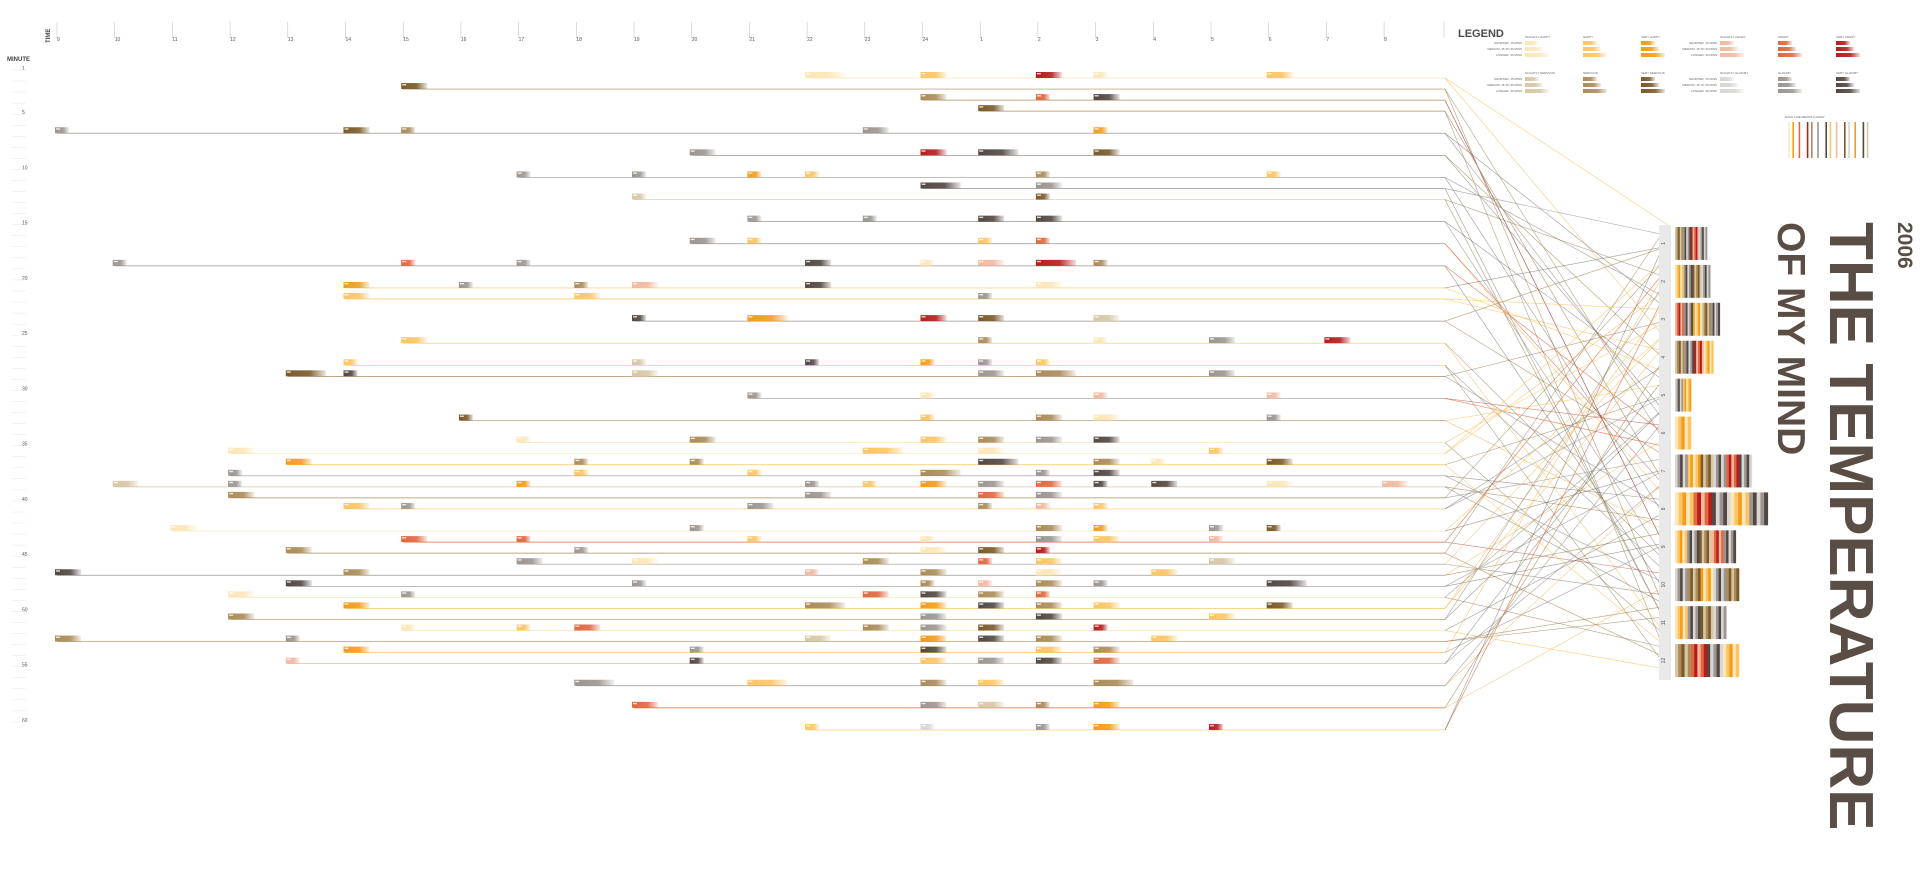 The image size is (1920, 883). I want to click on poster-title: 2006 THE TEMPERATURE OF MY MIND, so click(1842, 526).